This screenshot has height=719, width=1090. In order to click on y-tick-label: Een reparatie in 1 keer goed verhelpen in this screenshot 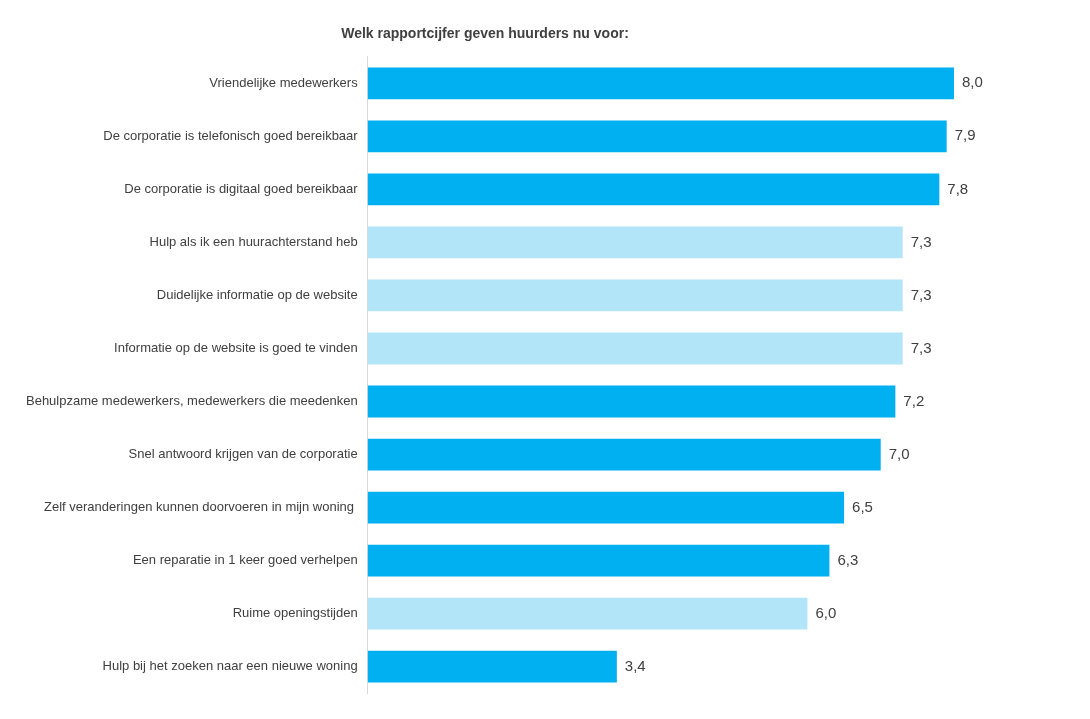, I will do `click(245, 560)`.